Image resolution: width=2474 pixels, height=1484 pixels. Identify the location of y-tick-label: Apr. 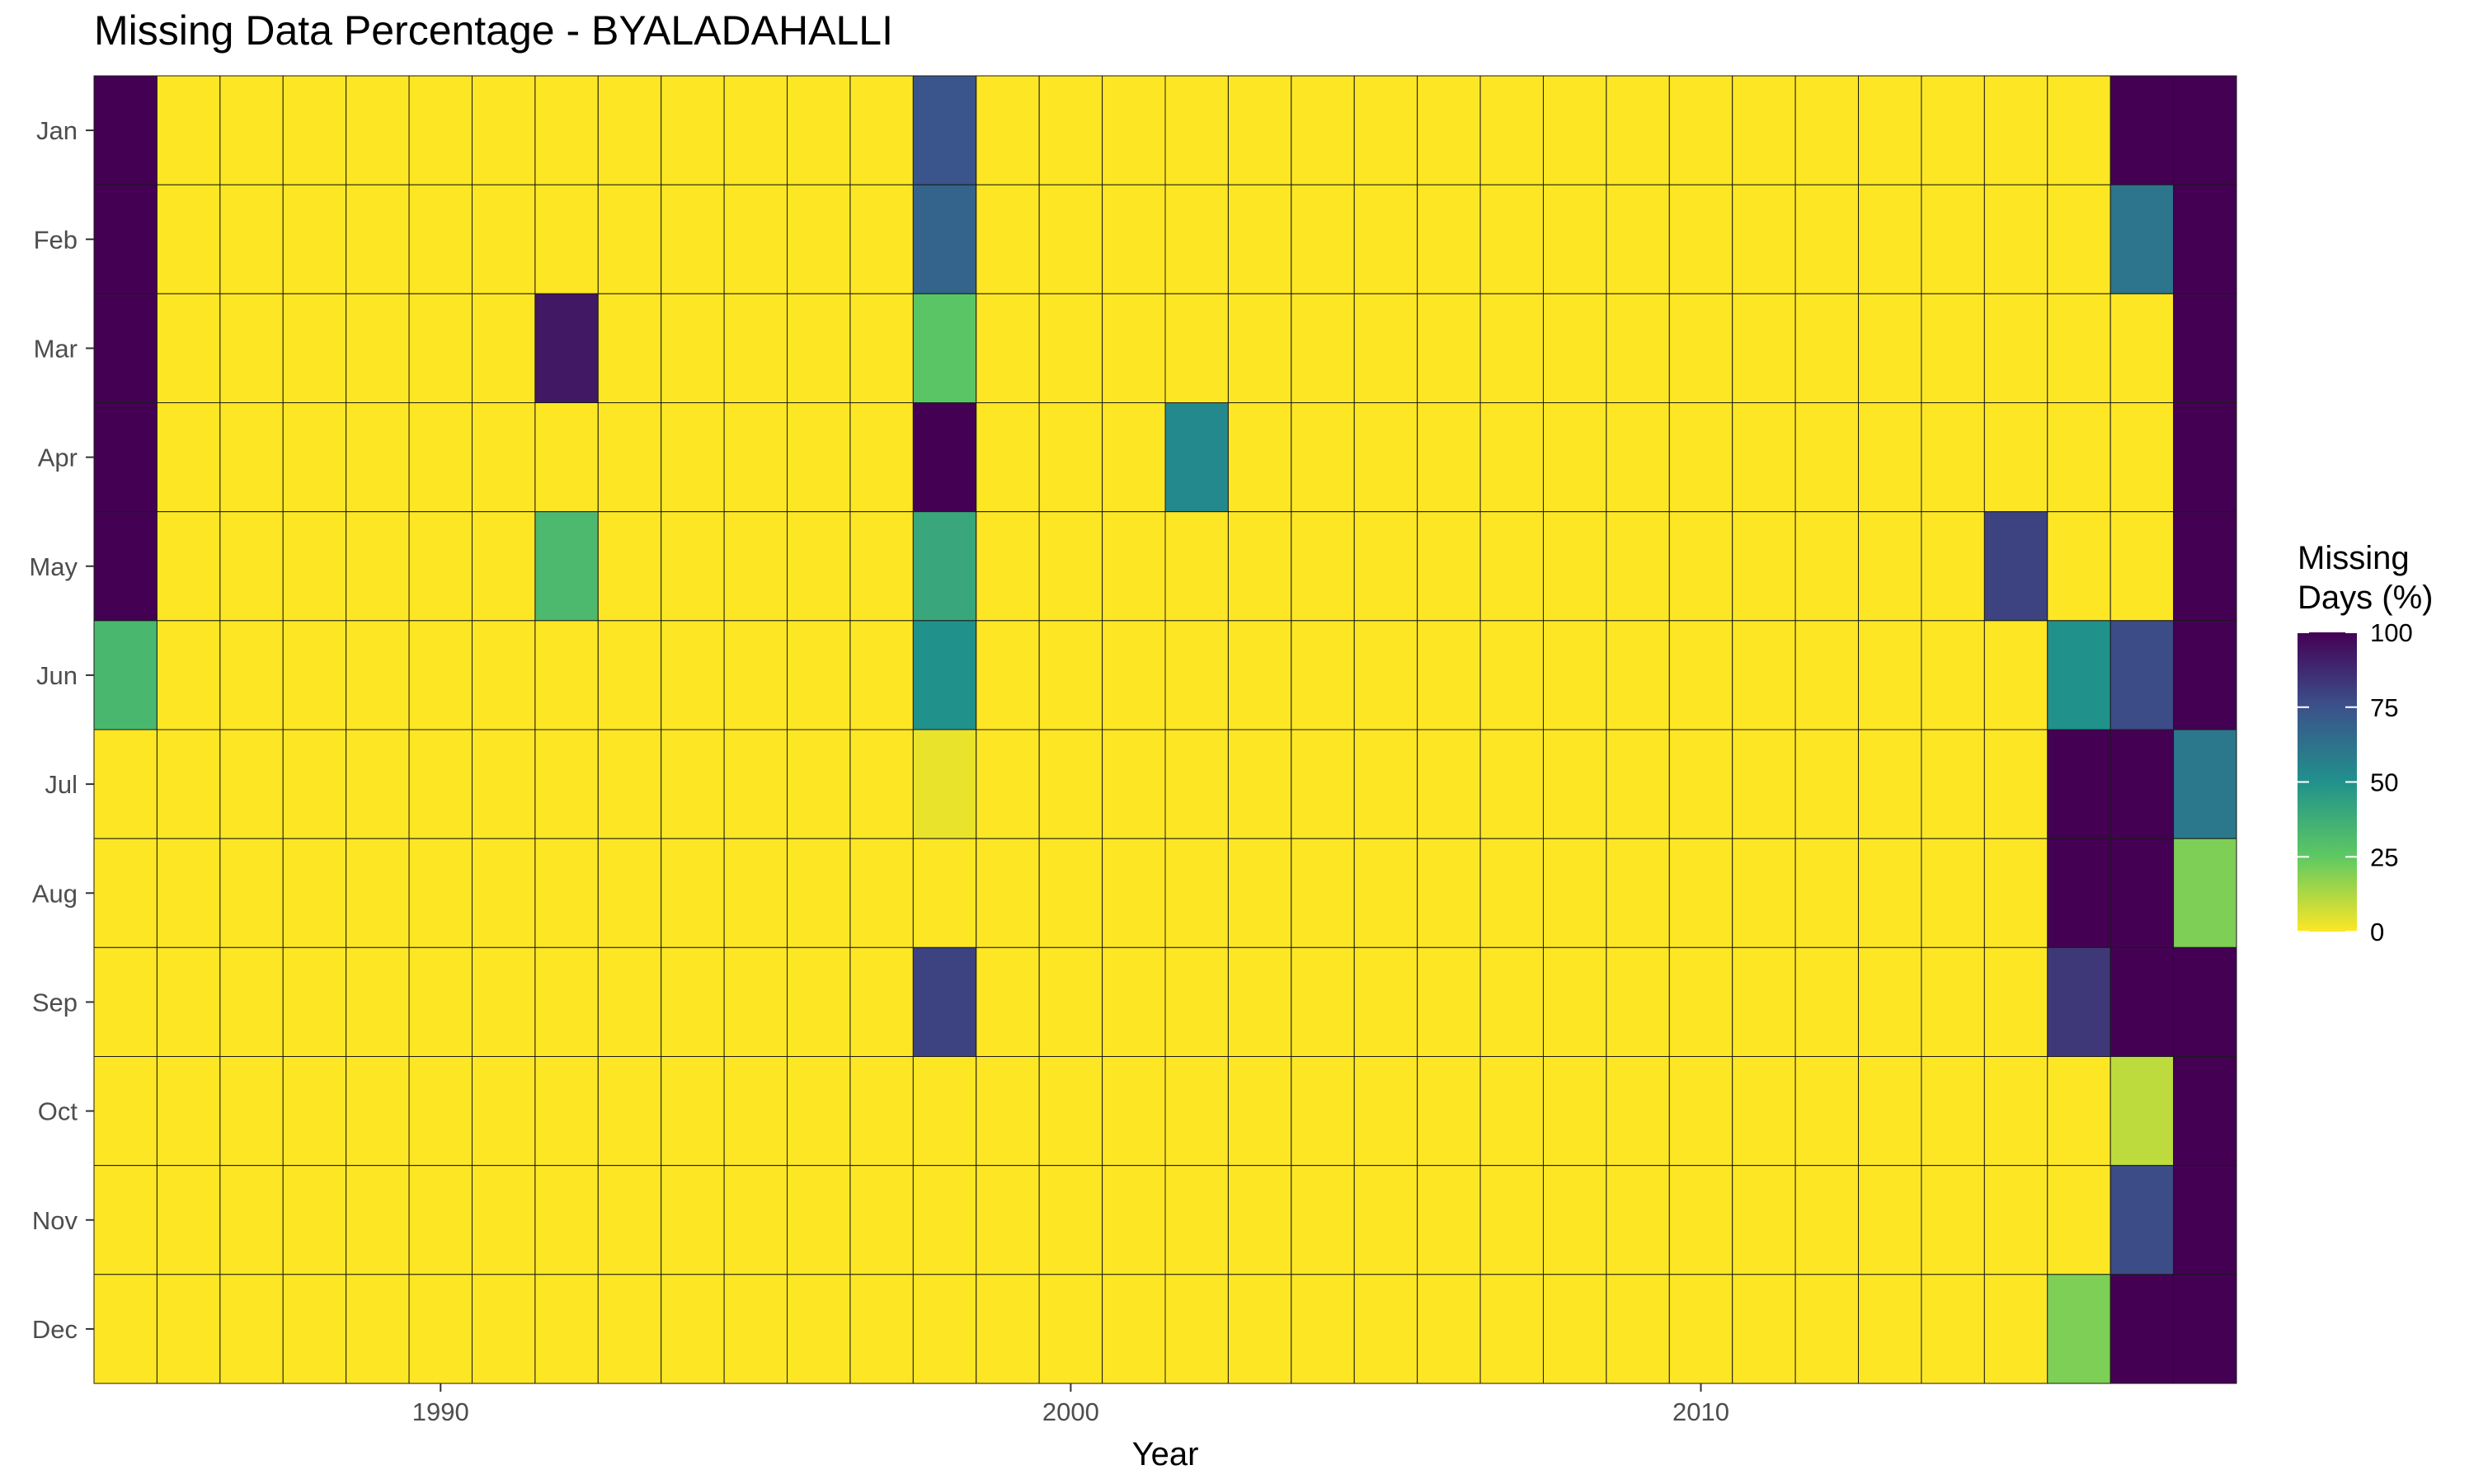
(58, 458).